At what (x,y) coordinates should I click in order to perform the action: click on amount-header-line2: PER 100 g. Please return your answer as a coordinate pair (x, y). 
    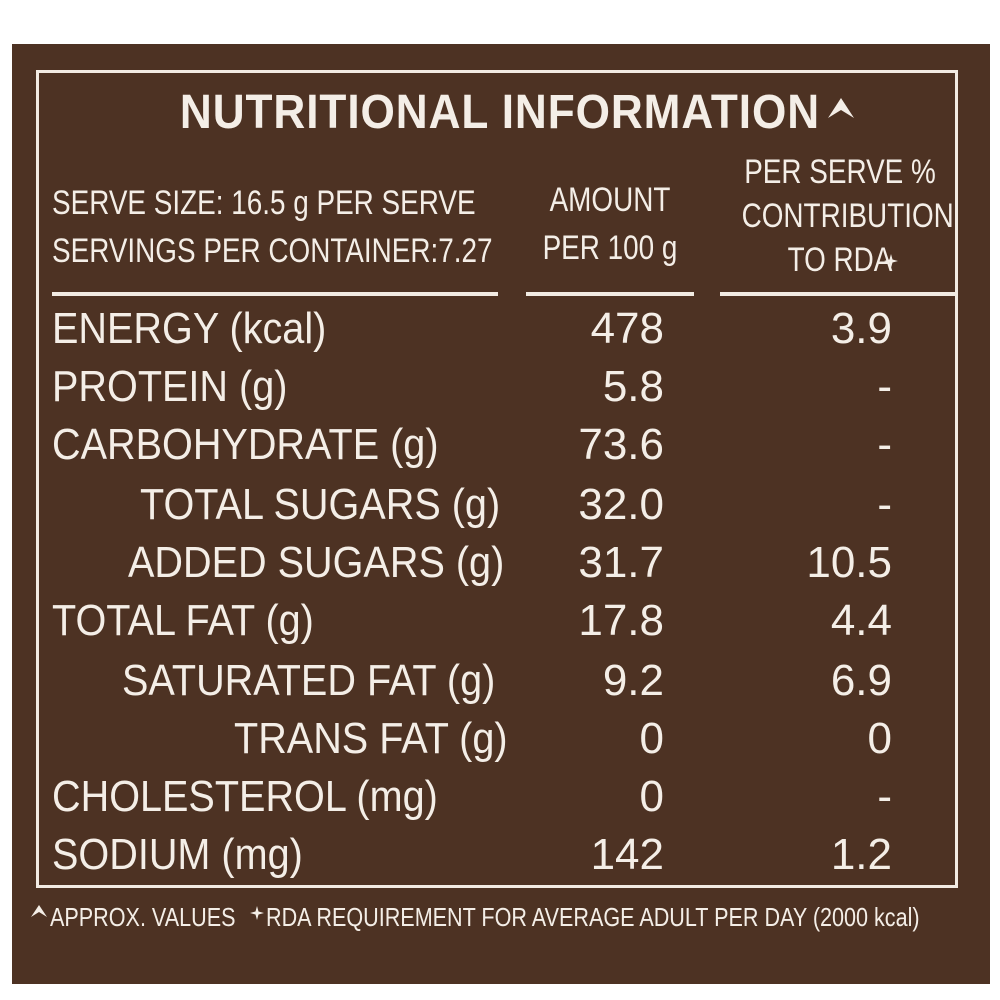
    Looking at the image, I should click on (610, 248).